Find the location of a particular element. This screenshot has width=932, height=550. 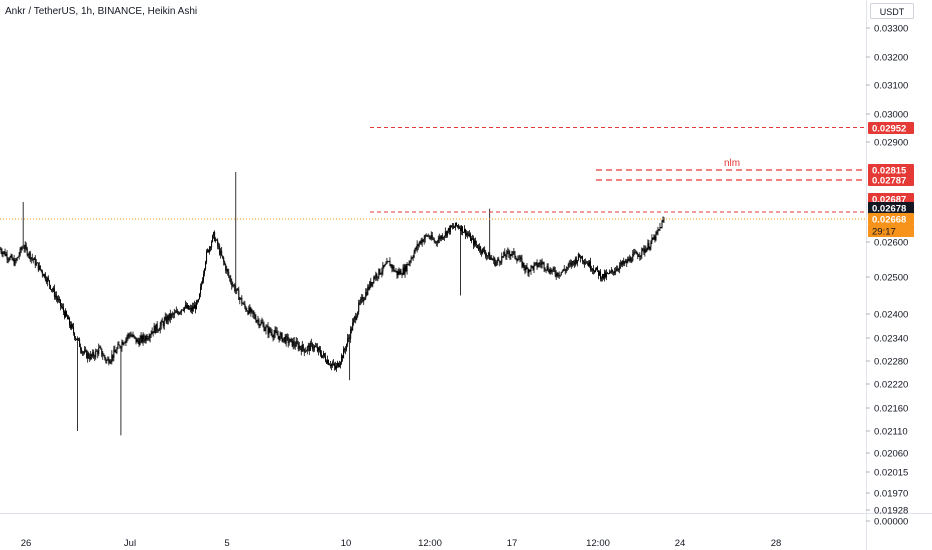

x-tick-label: 12:00 is located at coordinates (430, 543).